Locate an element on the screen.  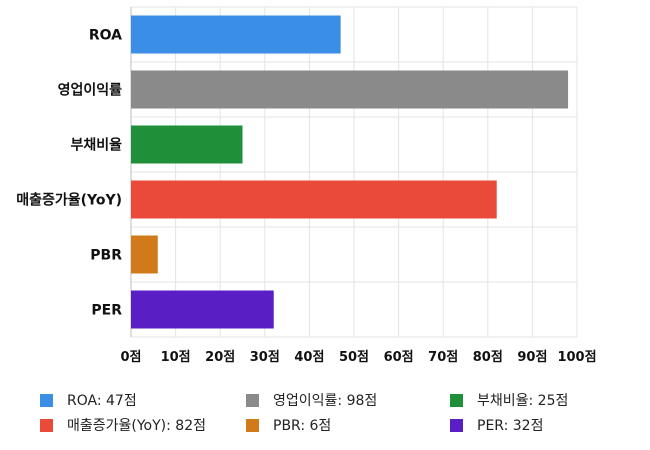
x-tick-label: 20점 is located at coordinates (220, 357).